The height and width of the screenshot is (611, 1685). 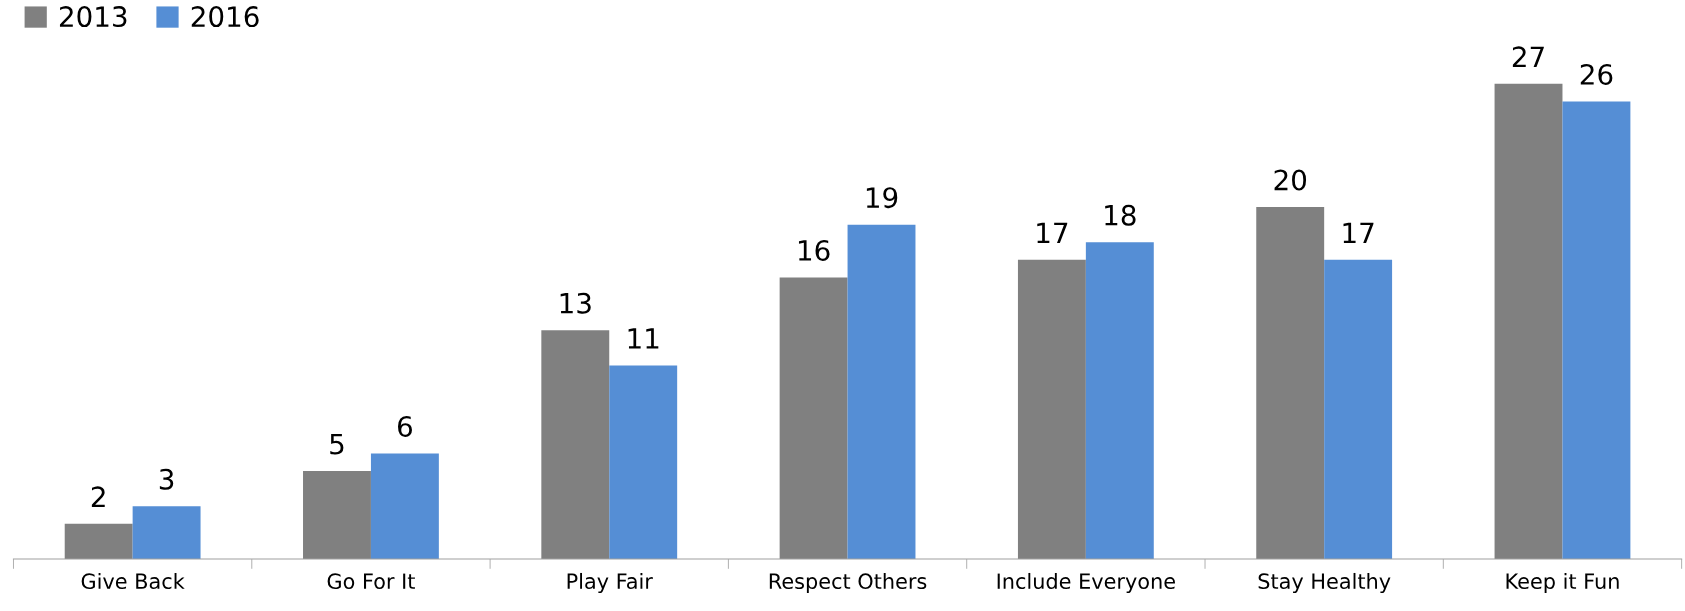 What do you see at coordinates (1528, 56) in the screenshot?
I see `data-label: 27` at bounding box center [1528, 56].